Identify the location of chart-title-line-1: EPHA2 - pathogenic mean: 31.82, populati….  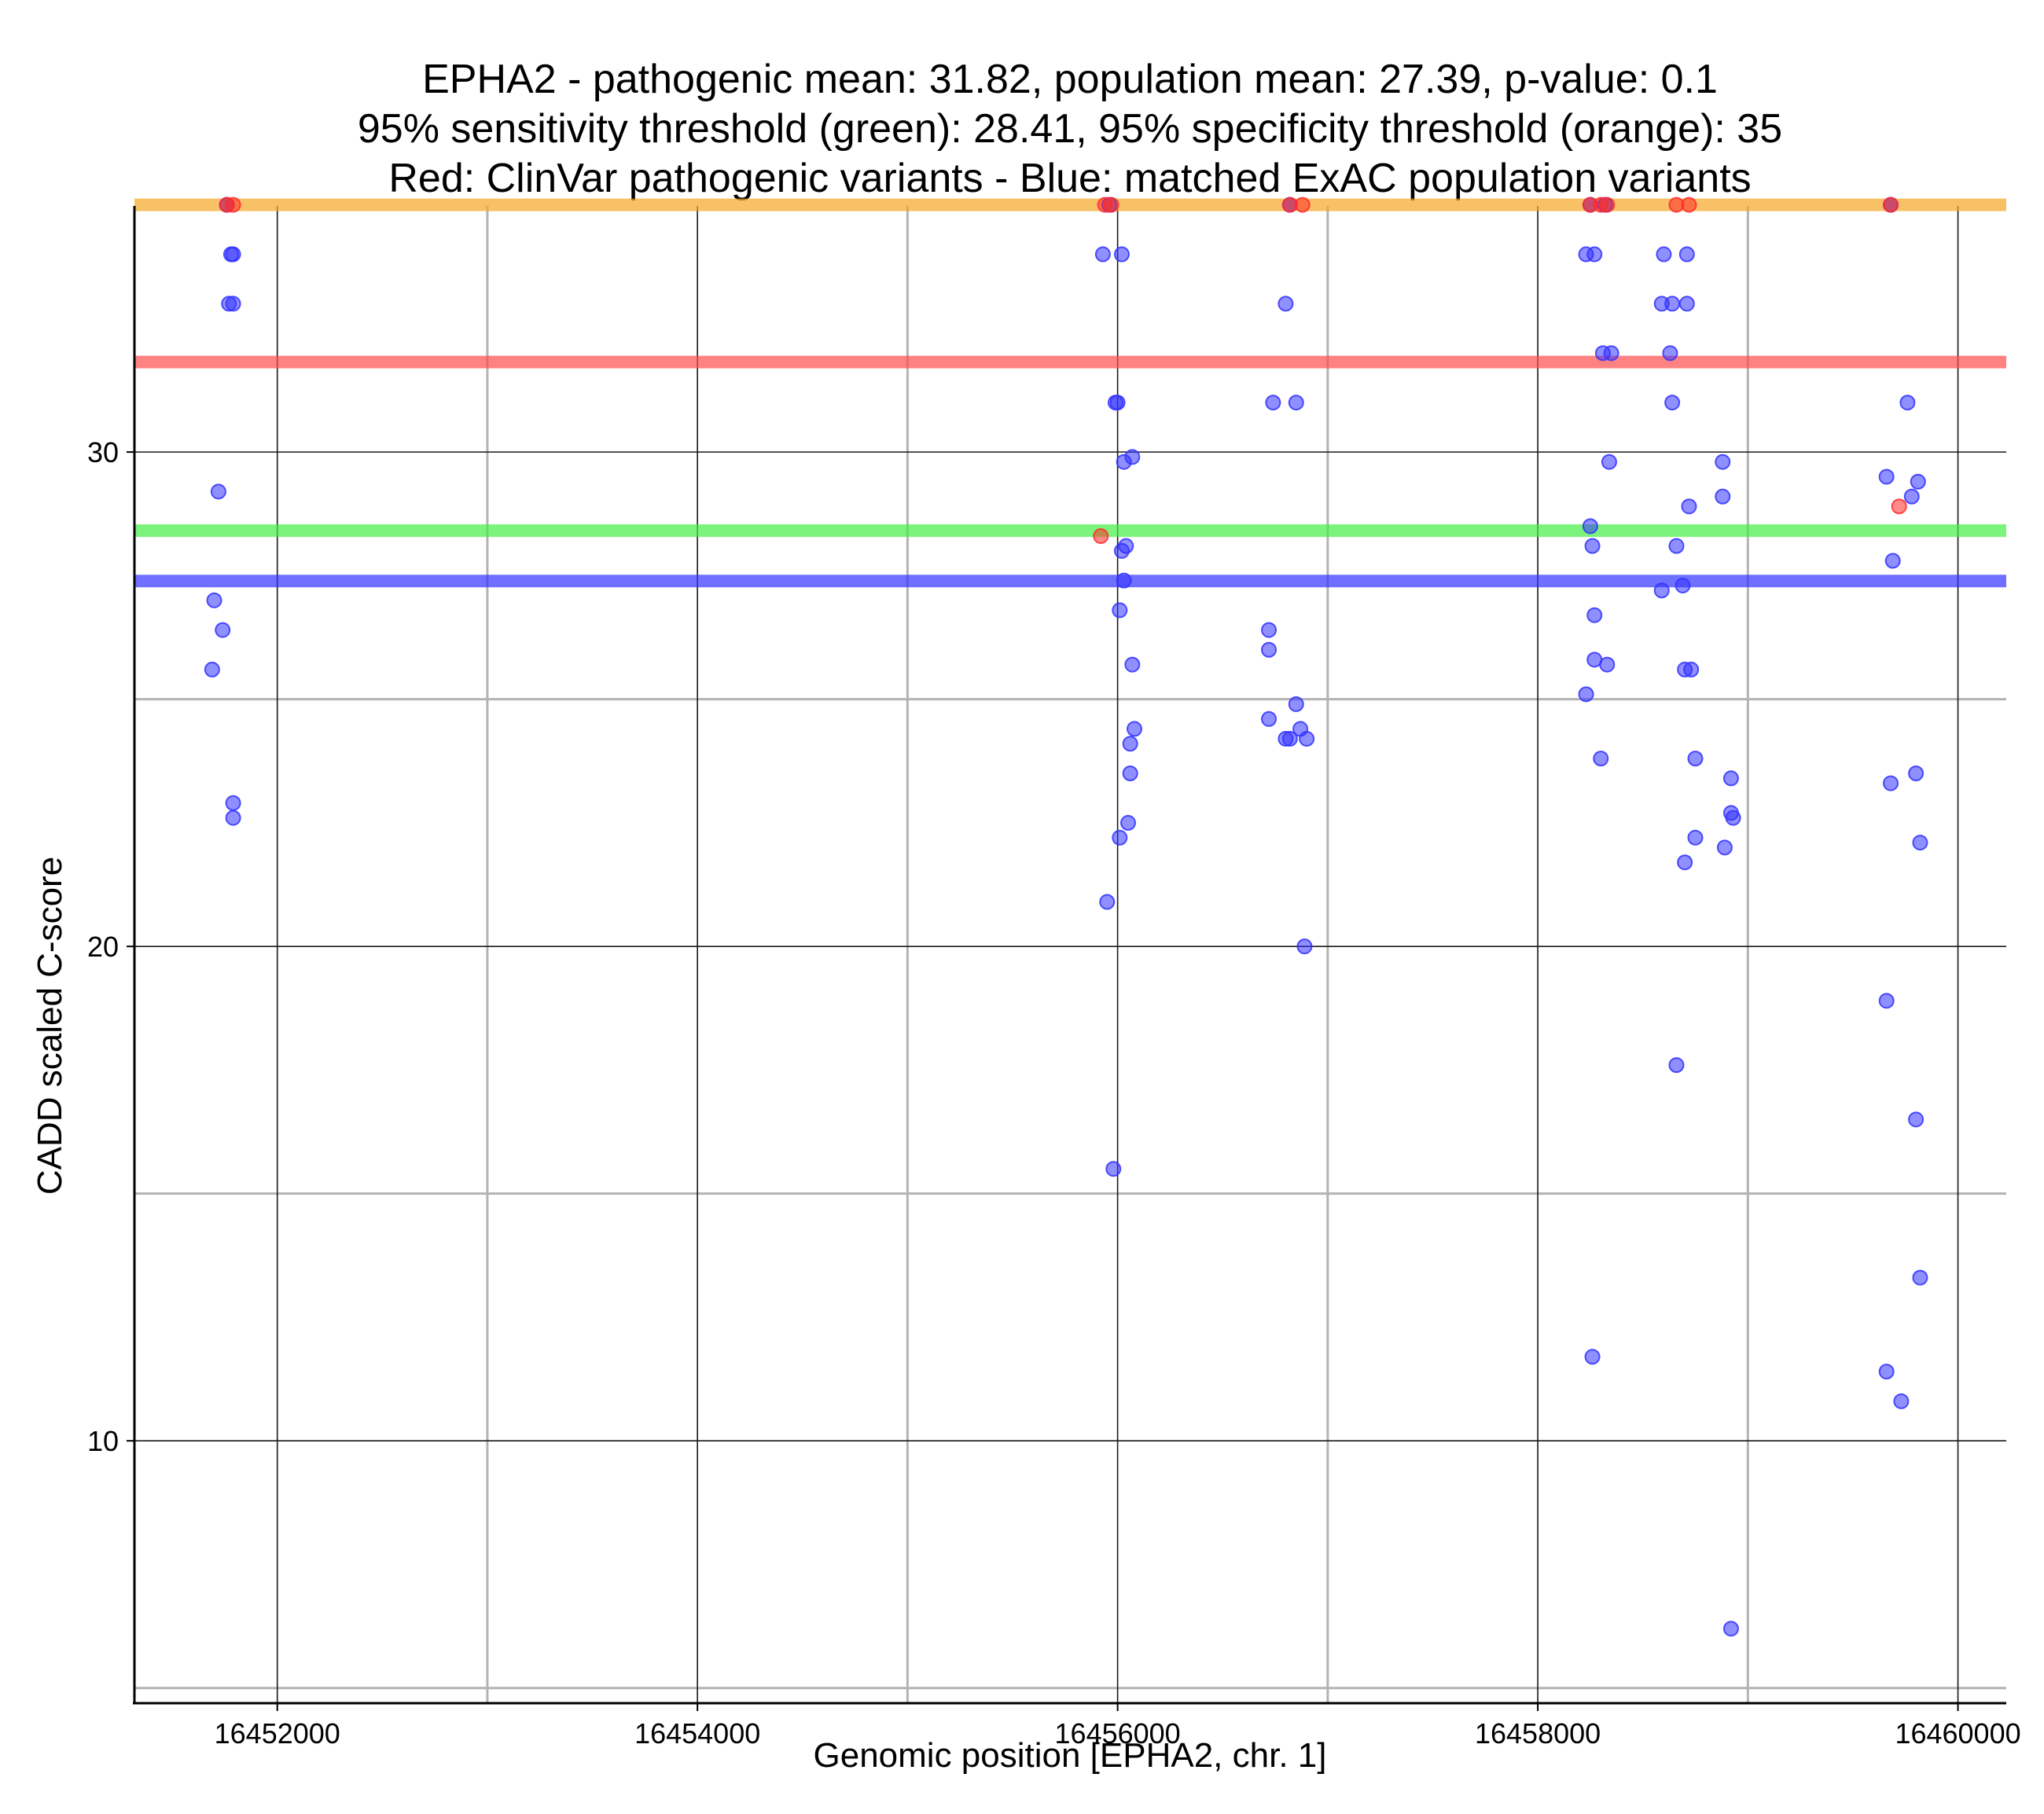
(1070, 79).